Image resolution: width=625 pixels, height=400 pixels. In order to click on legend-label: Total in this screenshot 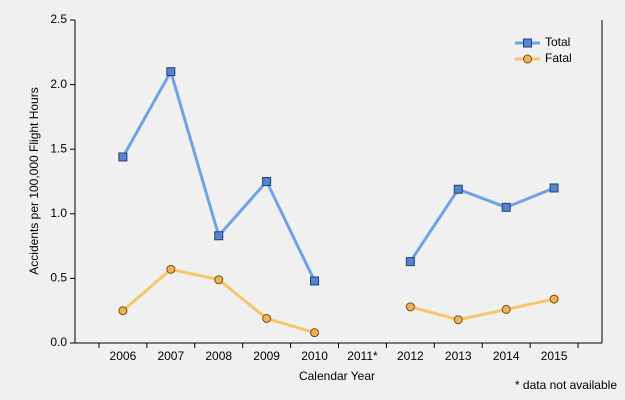, I will do `click(557, 42)`.